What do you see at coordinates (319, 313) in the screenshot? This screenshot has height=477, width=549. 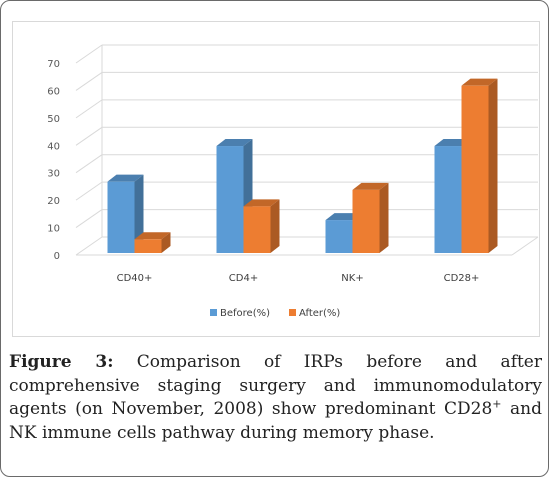 I see `legend-label: After(%)` at bounding box center [319, 313].